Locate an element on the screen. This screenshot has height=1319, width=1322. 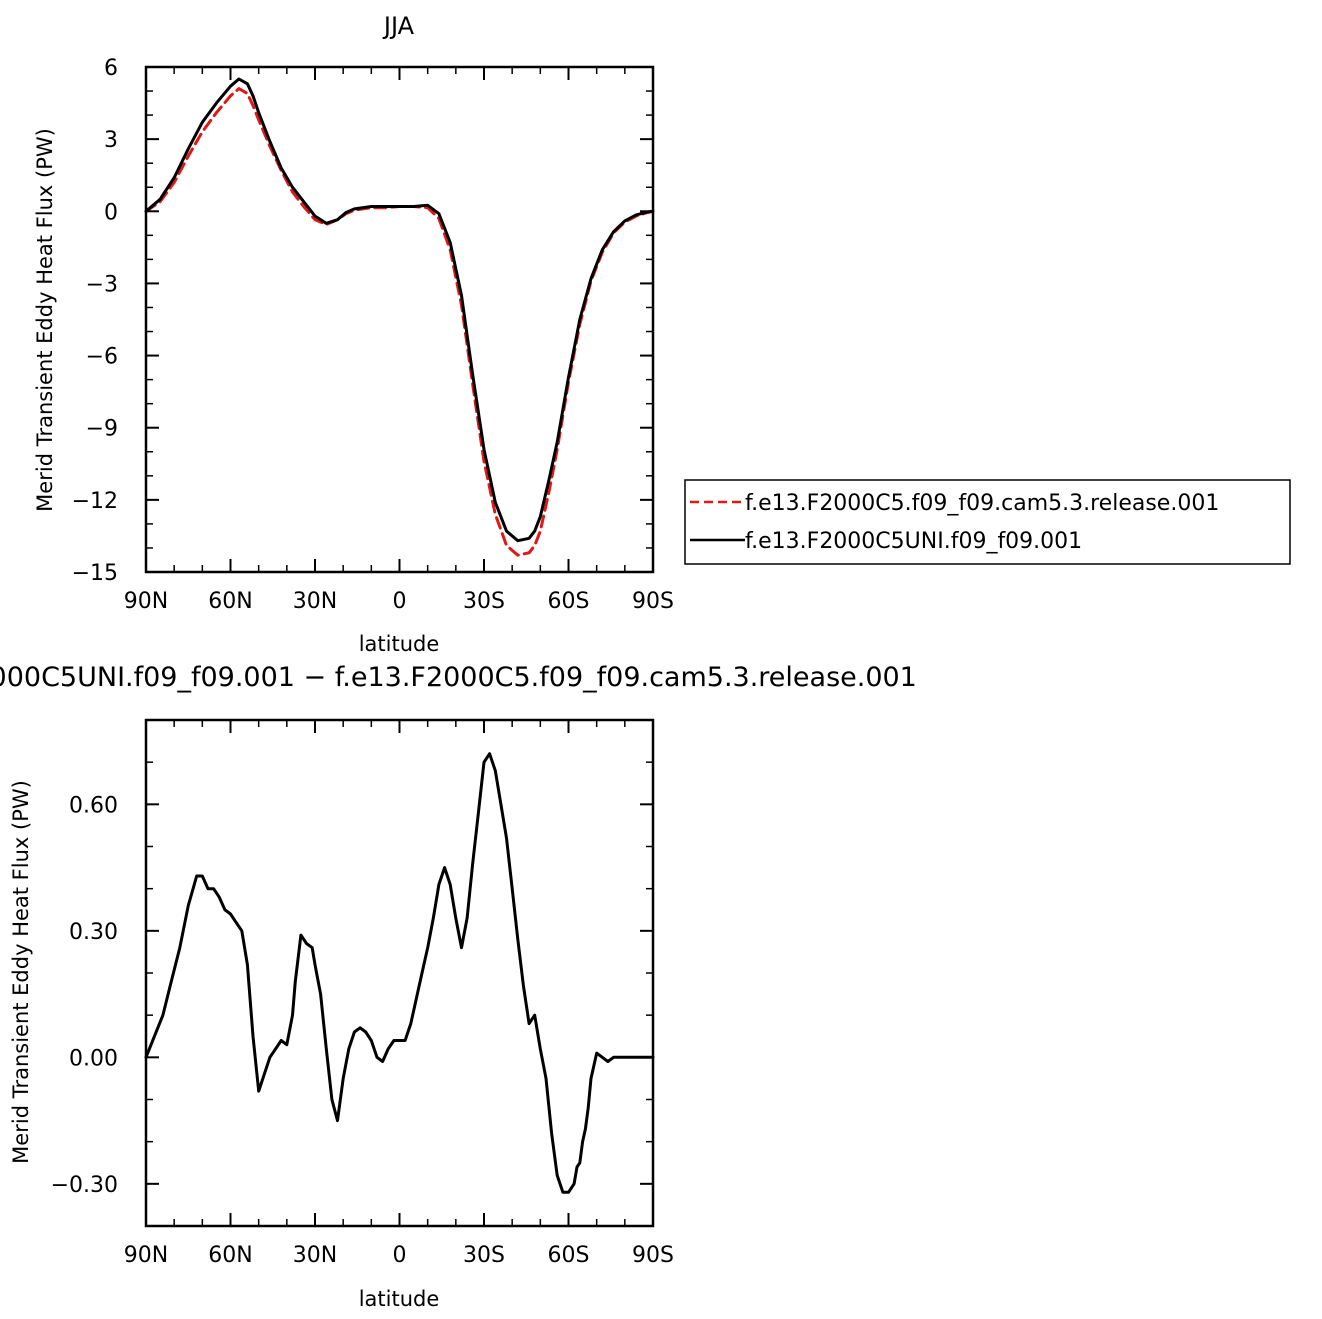
top-chart-title: JJA is located at coordinates (398, 26).